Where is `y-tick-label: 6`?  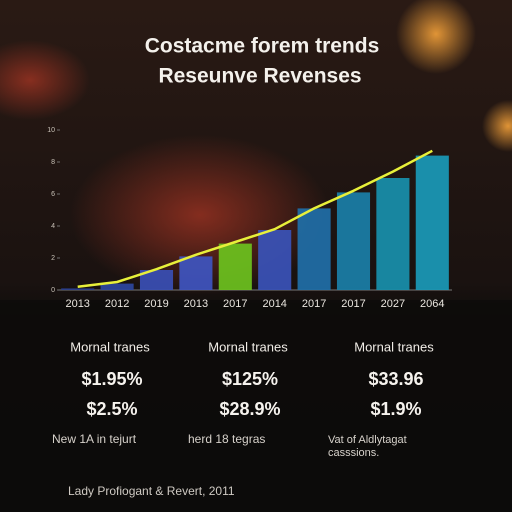 y-tick-label: 6 is located at coordinates (53, 194).